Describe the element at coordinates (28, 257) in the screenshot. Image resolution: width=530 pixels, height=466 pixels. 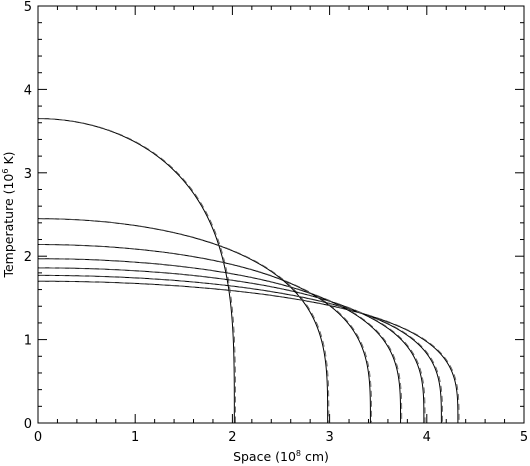
I see `y-tick-label: 2` at that location.